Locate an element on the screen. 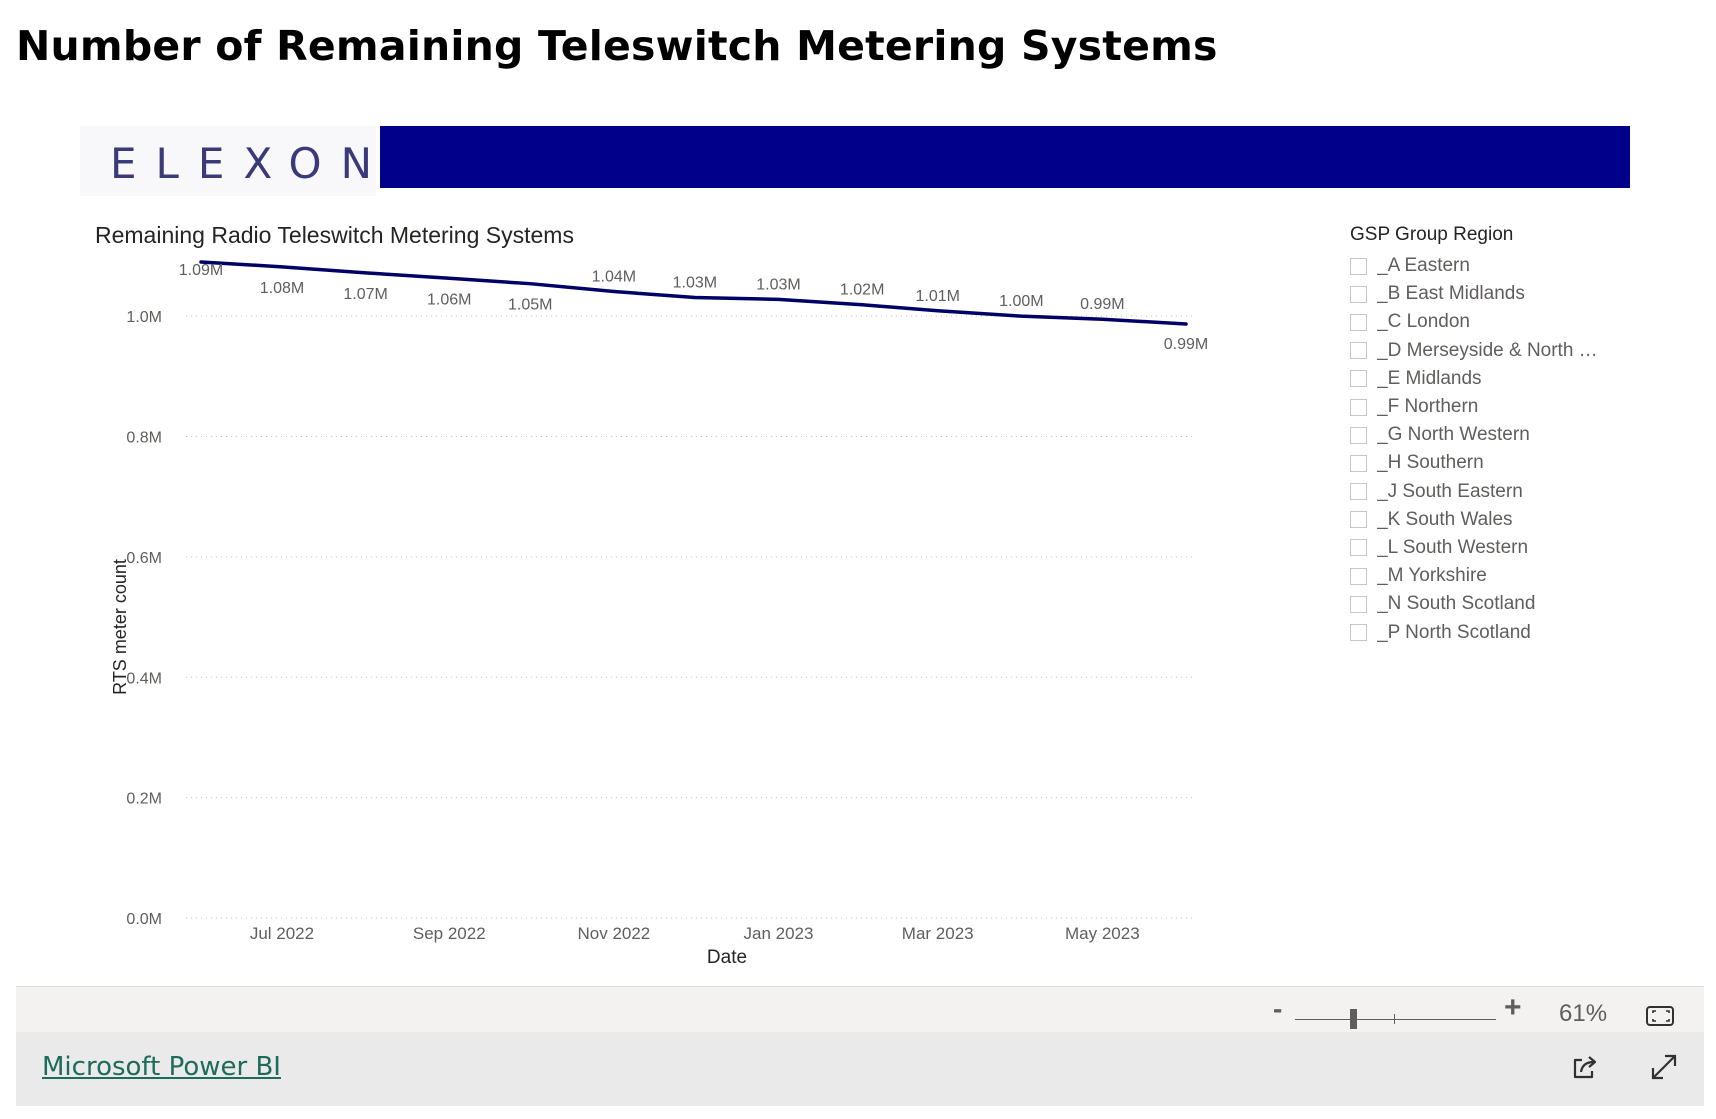 The image size is (1716, 1119). slicer-item: _L South Western is located at coordinates (1515, 548).